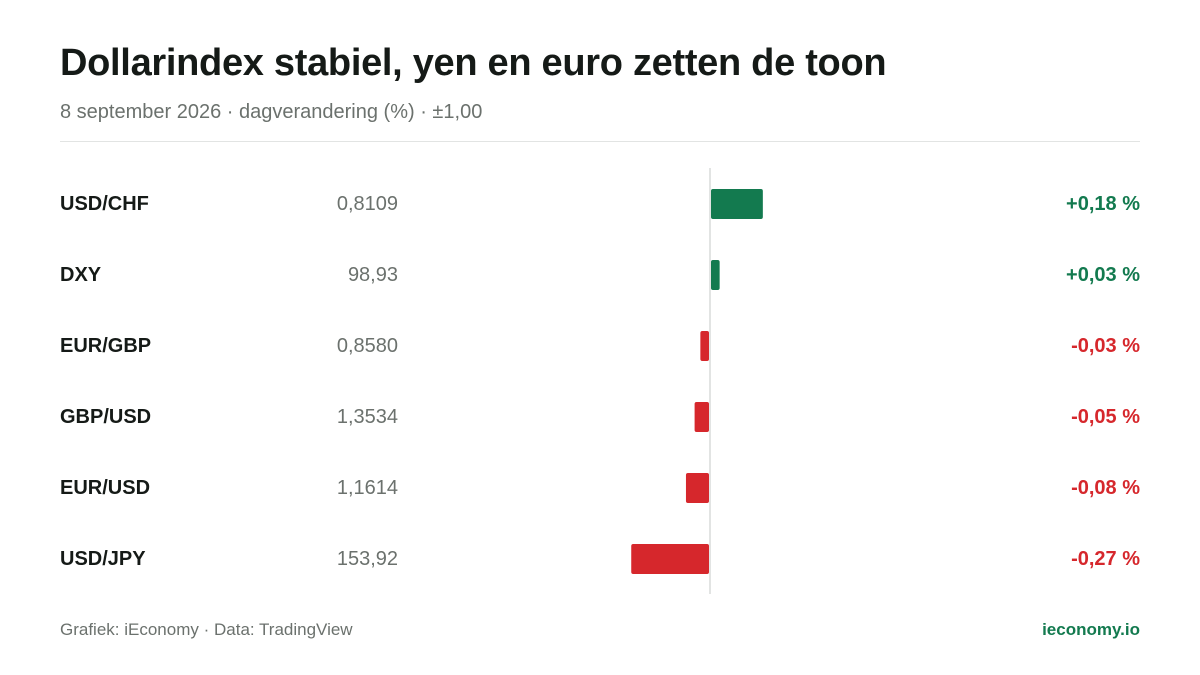 The height and width of the screenshot is (675, 1200). What do you see at coordinates (81, 275) in the screenshot?
I see `pair-label: DXY` at bounding box center [81, 275].